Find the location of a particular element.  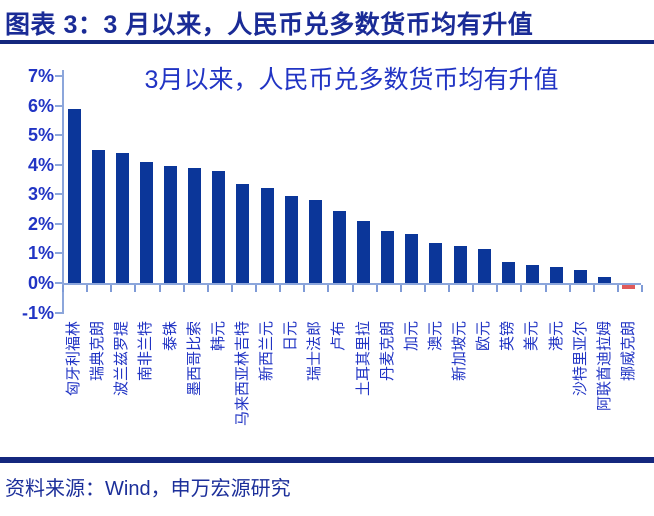

x-axis-label: 丹麦克朗 is located at coordinates (387, 351).